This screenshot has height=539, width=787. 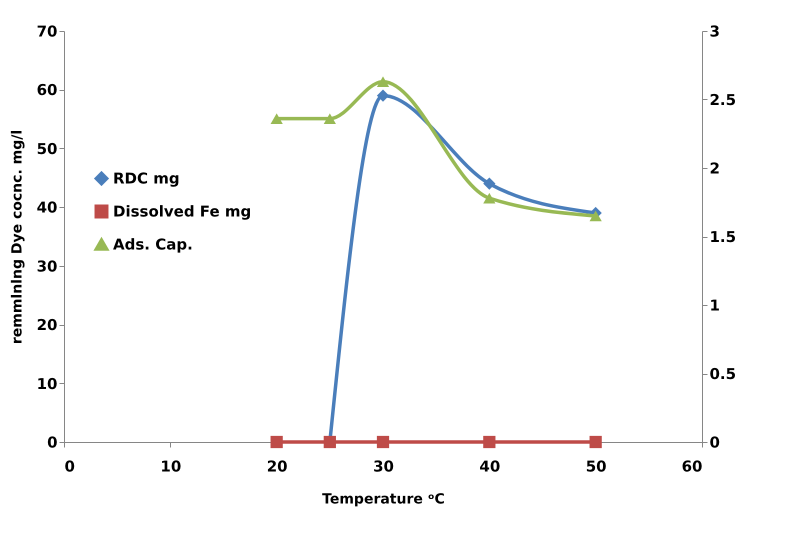 I want to click on y2-tick-label: 1, so click(x=715, y=305).